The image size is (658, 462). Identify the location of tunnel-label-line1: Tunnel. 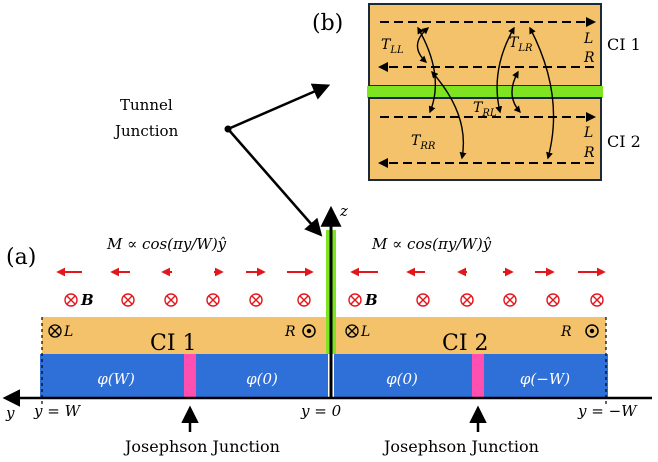
(146, 105).